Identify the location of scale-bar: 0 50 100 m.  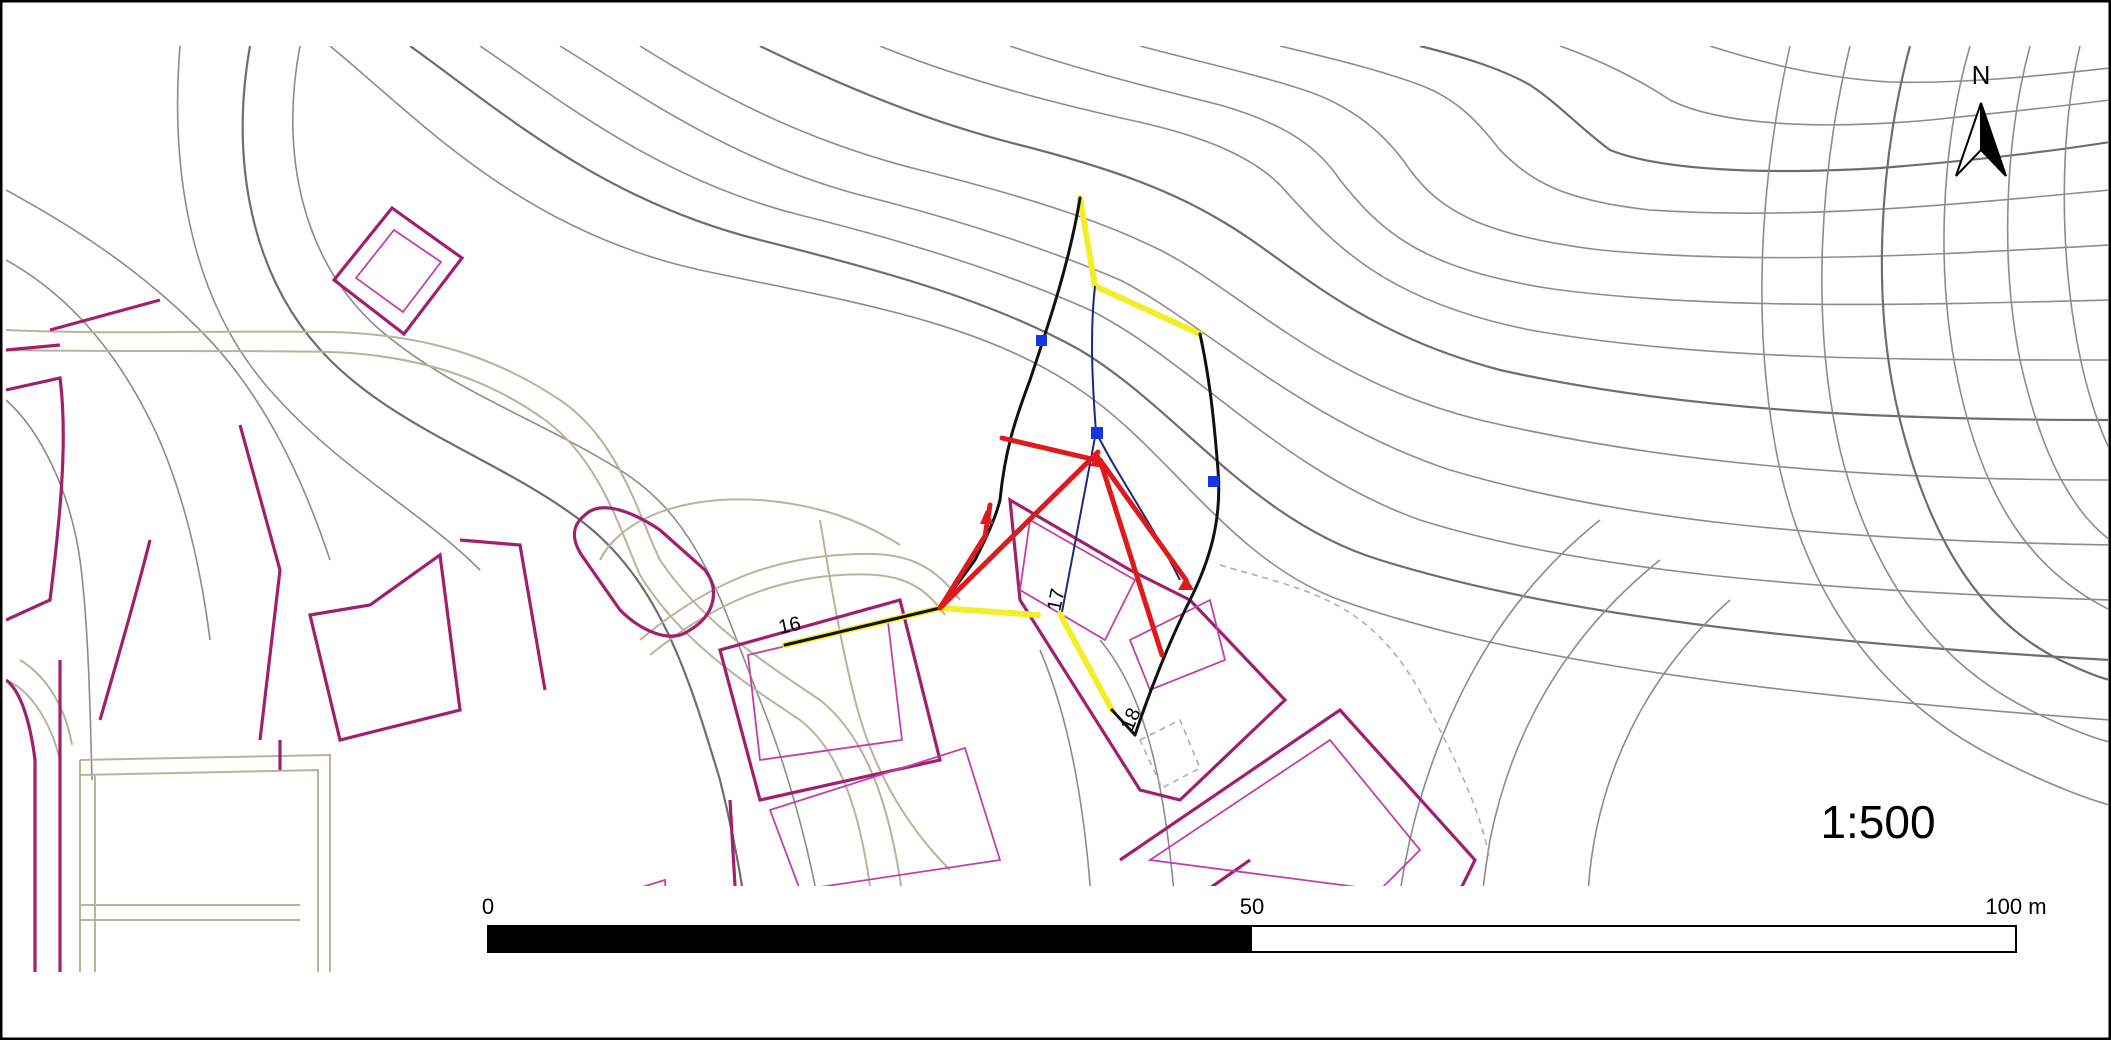
(1250, 929).